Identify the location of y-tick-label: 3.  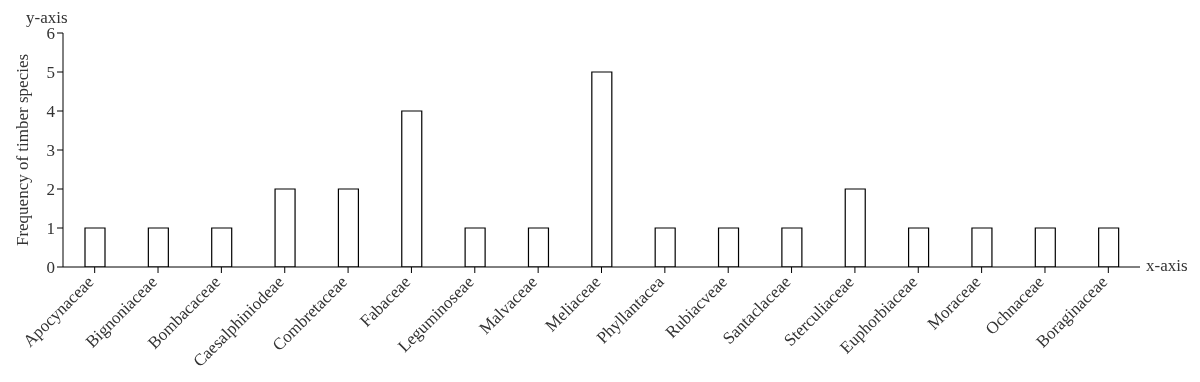
(50, 151).